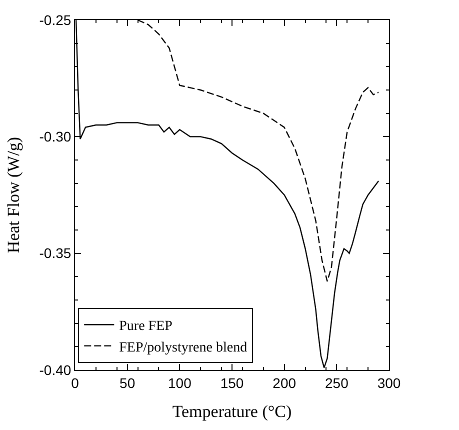  What do you see at coordinates (75, 382) in the screenshot?
I see `x-tick-label: 0` at bounding box center [75, 382].